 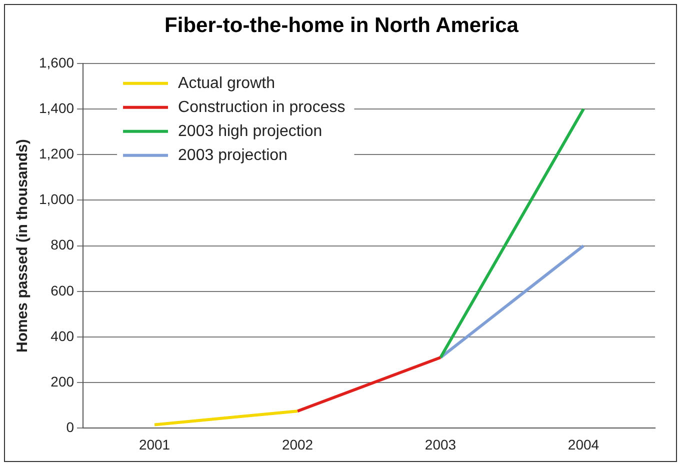 I want to click on y-tick-label: 1,200, so click(x=56, y=153).